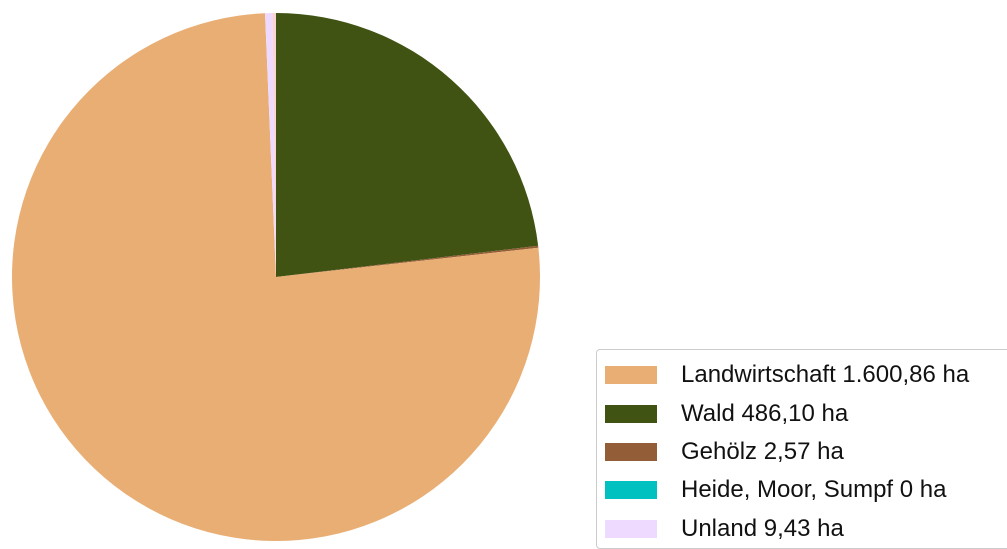 Image resolution: width=1007 pixels, height=549 pixels. What do you see at coordinates (762, 451) in the screenshot?
I see `legend-label-gehoelz: Gehölz 2,57 ha` at bounding box center [762, 451].